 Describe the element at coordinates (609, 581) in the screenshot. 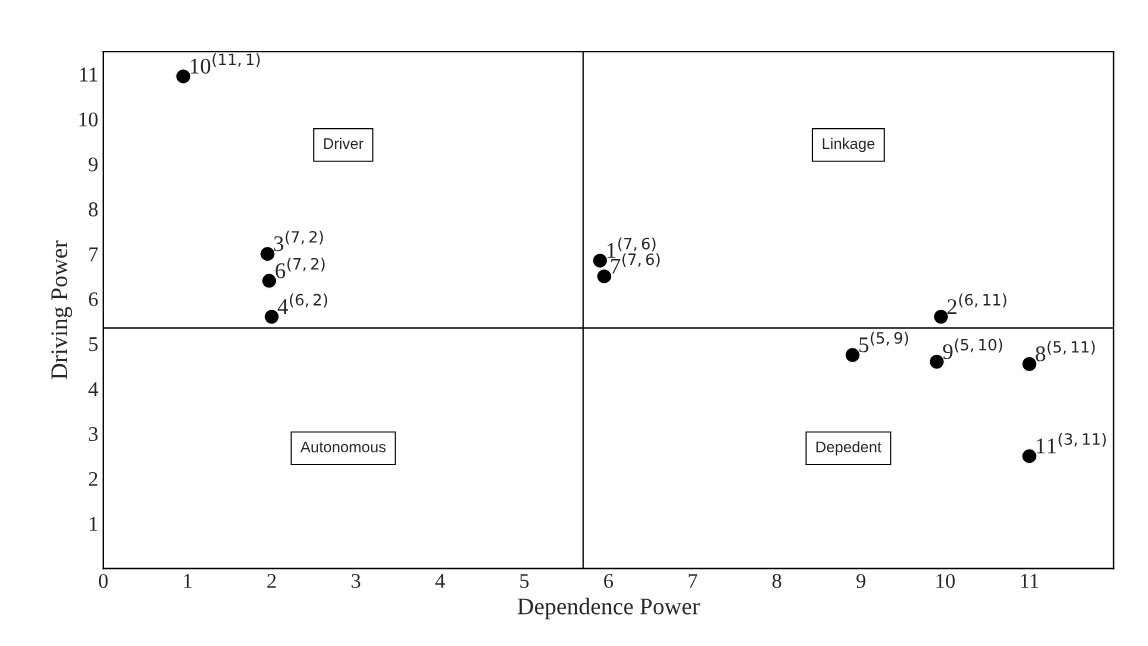

I see `x-tick-label: 6` at that location.